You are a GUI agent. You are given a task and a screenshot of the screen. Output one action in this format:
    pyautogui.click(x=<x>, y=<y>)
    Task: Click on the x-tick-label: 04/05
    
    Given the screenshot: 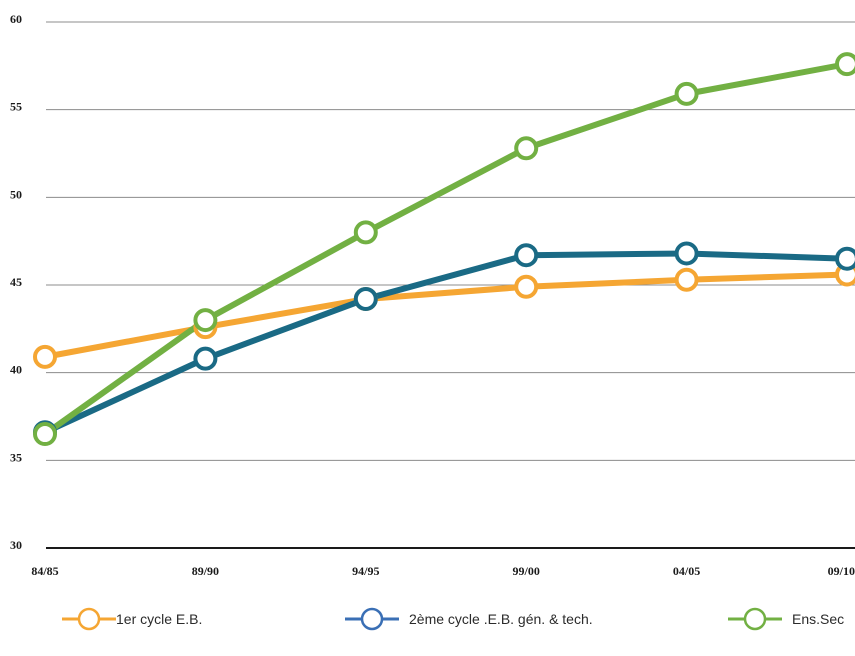 What is the action you would take?
    pyautogui.click(x=686, y=571)
    